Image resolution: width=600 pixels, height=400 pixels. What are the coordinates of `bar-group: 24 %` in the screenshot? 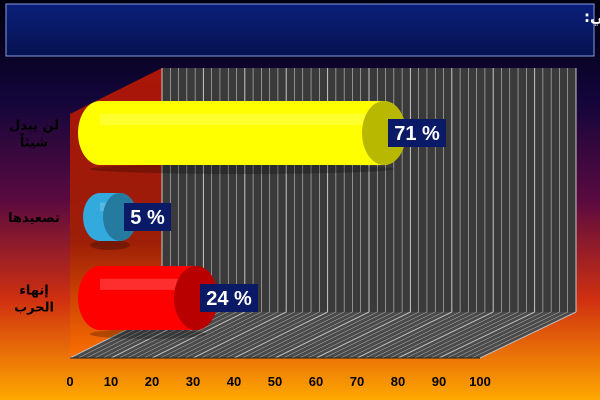 It's located at (168, 302).